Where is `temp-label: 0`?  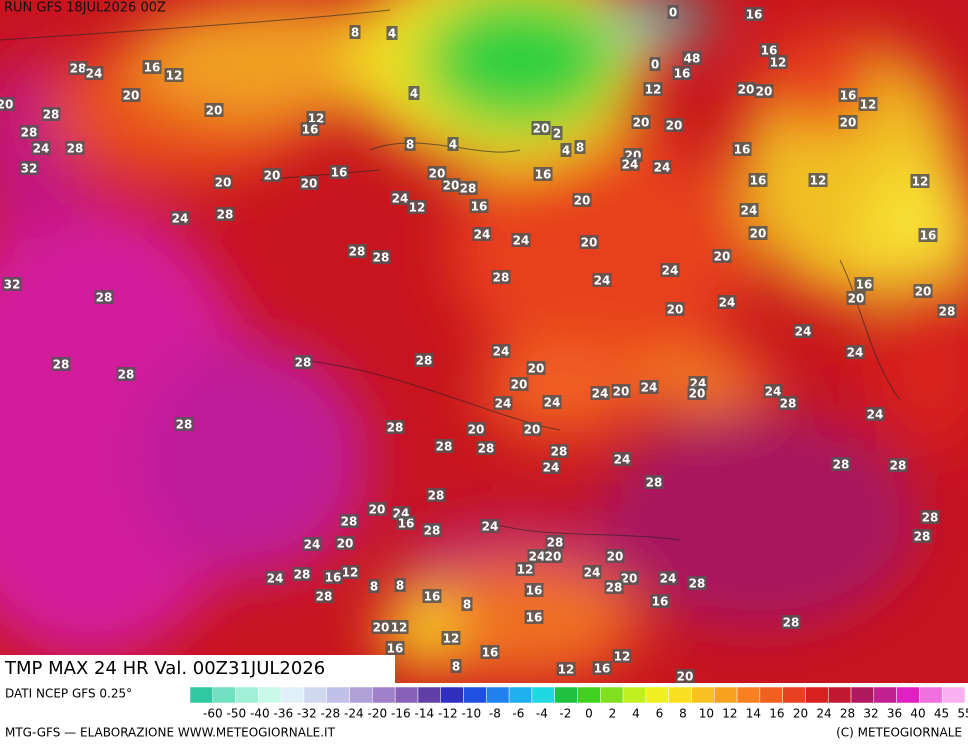 temp-label: 0 is located at coordinates (655, 65).